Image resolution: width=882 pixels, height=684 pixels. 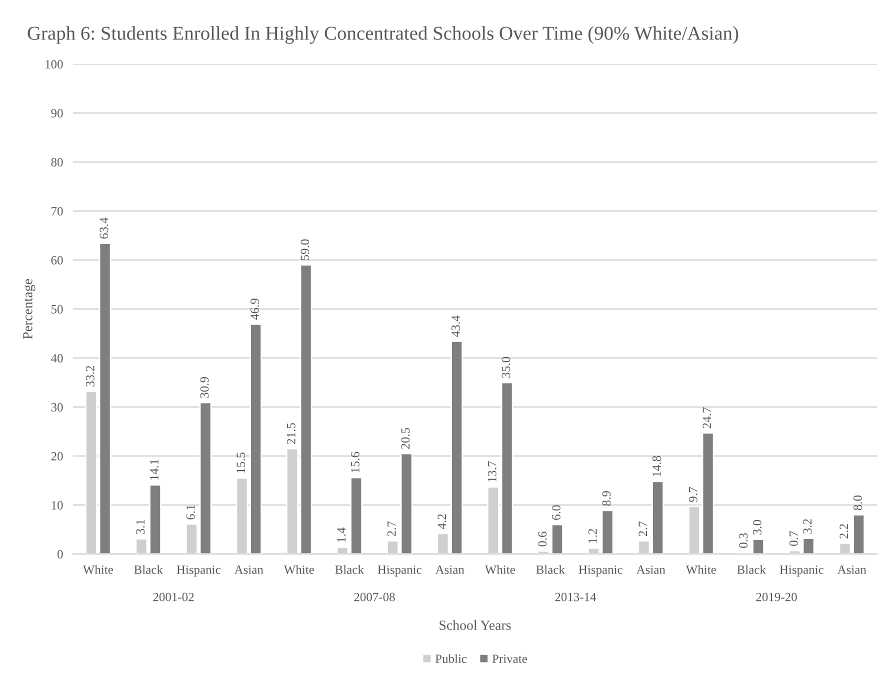 I want to click on data-label: 6.1, so click(x=190, y=512).